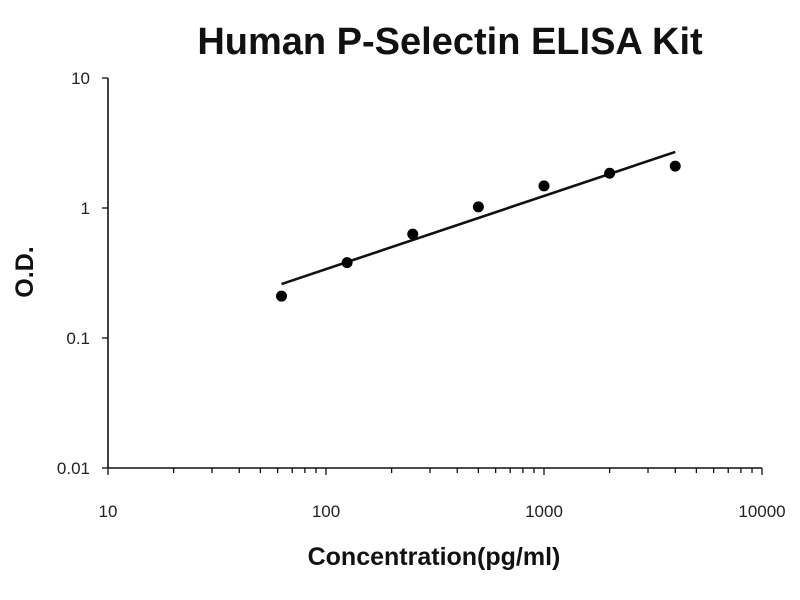 The image size is (800, 600). What do you see at coordinates (544, 511) in the screenshot?
I see `x-tick-label: 1000` at bounding box center [544, 511].